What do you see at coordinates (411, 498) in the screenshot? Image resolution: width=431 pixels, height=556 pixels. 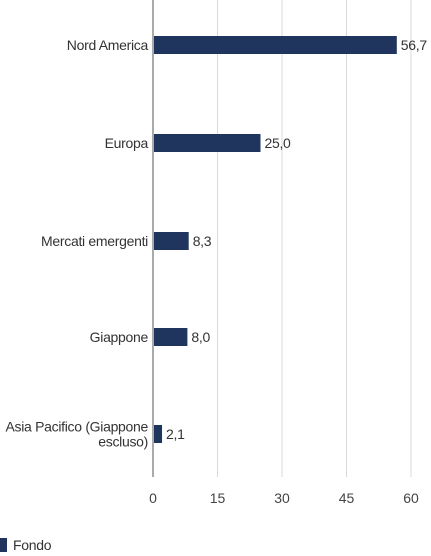 I see `x-tick-label-60: 60` at bounding box center [411, 498].